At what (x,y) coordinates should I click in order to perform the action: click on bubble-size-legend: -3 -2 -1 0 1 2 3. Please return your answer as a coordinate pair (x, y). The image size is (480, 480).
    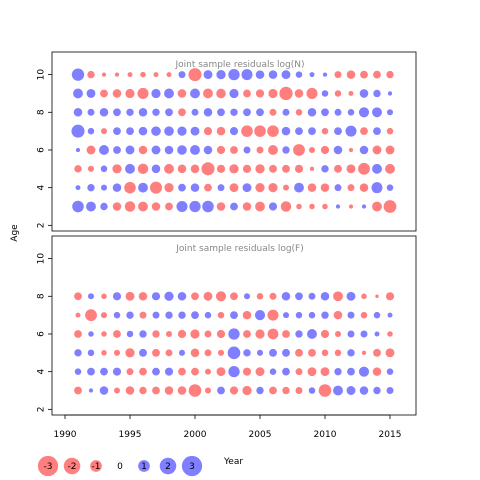
    Looking at the image, I should click on (120, 466).